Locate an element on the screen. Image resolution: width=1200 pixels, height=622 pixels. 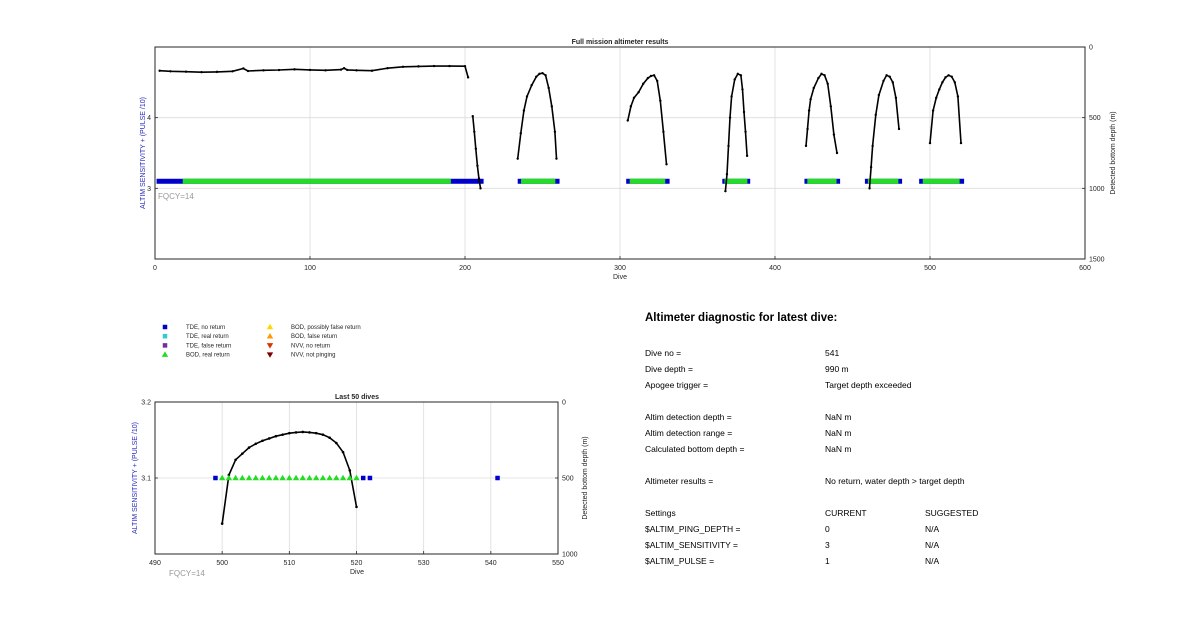
apogee-value: Target depth exceeded is located at coordinates (868, 385).